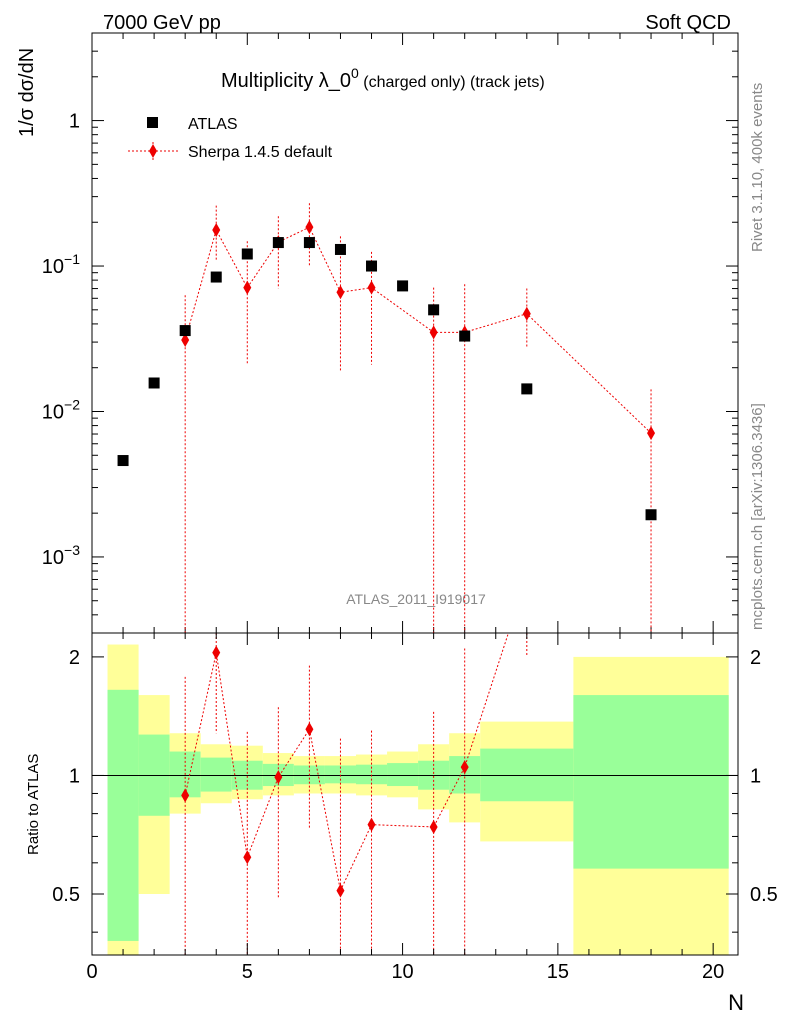 This screenshot has height=1024, width=786. Describe the element at coordinates (72, 259) in the screenshot. I see `top-ytick-exp: −1` at that location.